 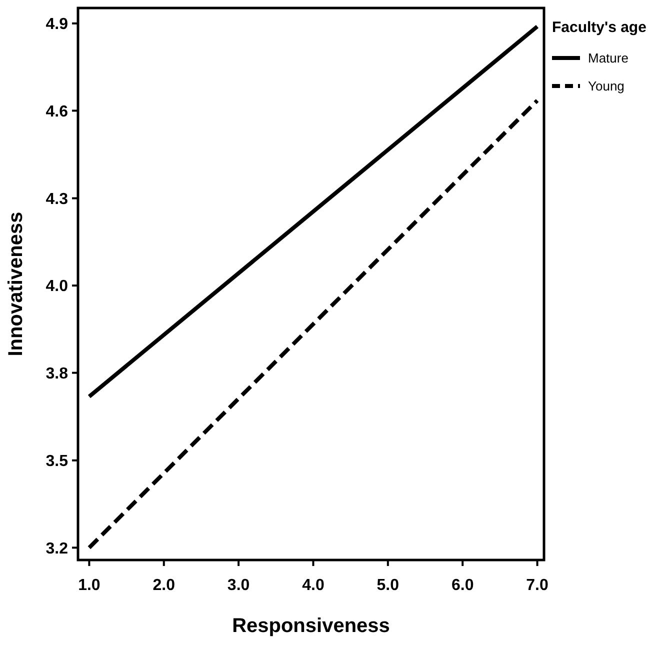 What do you see at coordinates (311, 626) in the screenshot?
I see `x-axis-title: Responsiveness` at bounding box center [311, 626].